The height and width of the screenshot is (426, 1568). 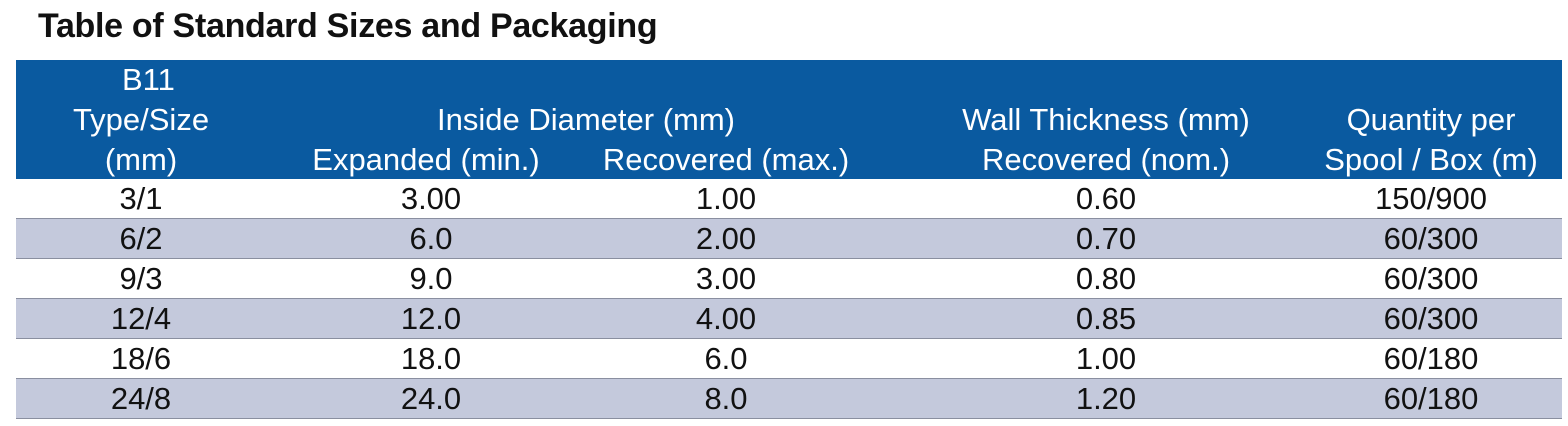 I want to click on cell-expanded-min: 24.0, so click(x=431, y=398).